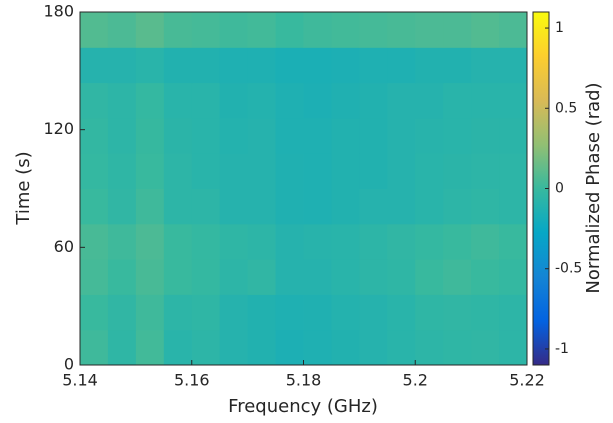 This screenshot has height=423, width=613. What do you see at coordinates (566, 108) in the screenshot?
I see `colorbar-tick-label: 0.5` at bounding box center [566, 108].